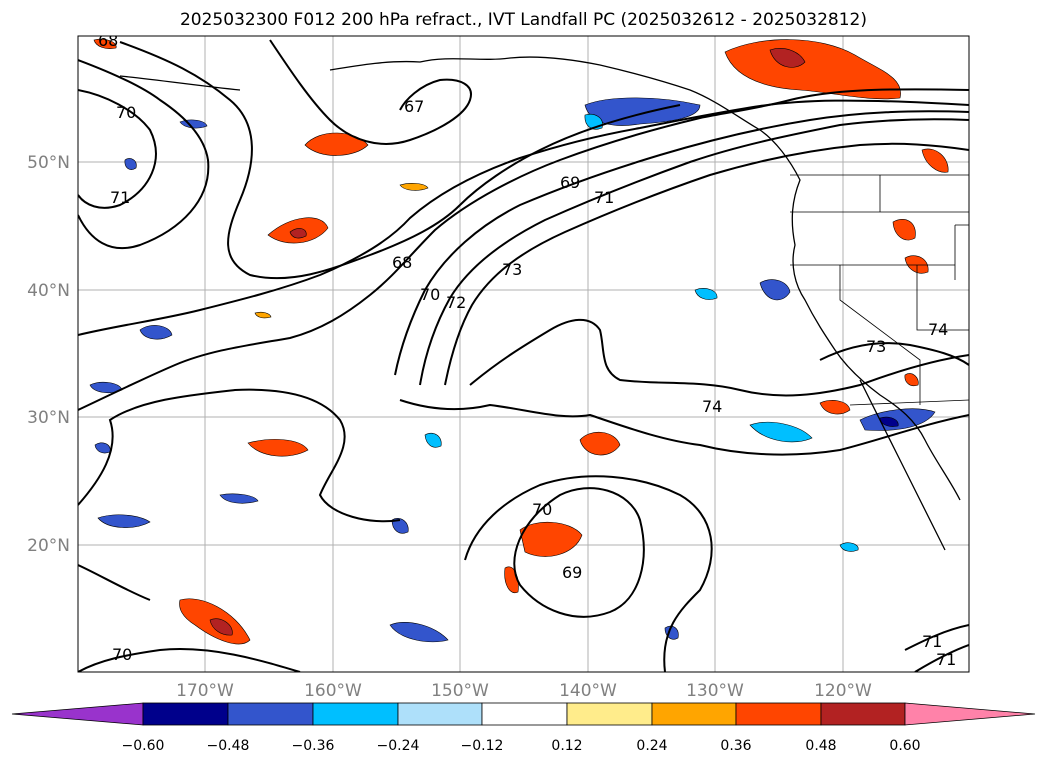 This screenshot has width=1047, height=765. I want to click on lon-label: 160°W, so click(333, 691).